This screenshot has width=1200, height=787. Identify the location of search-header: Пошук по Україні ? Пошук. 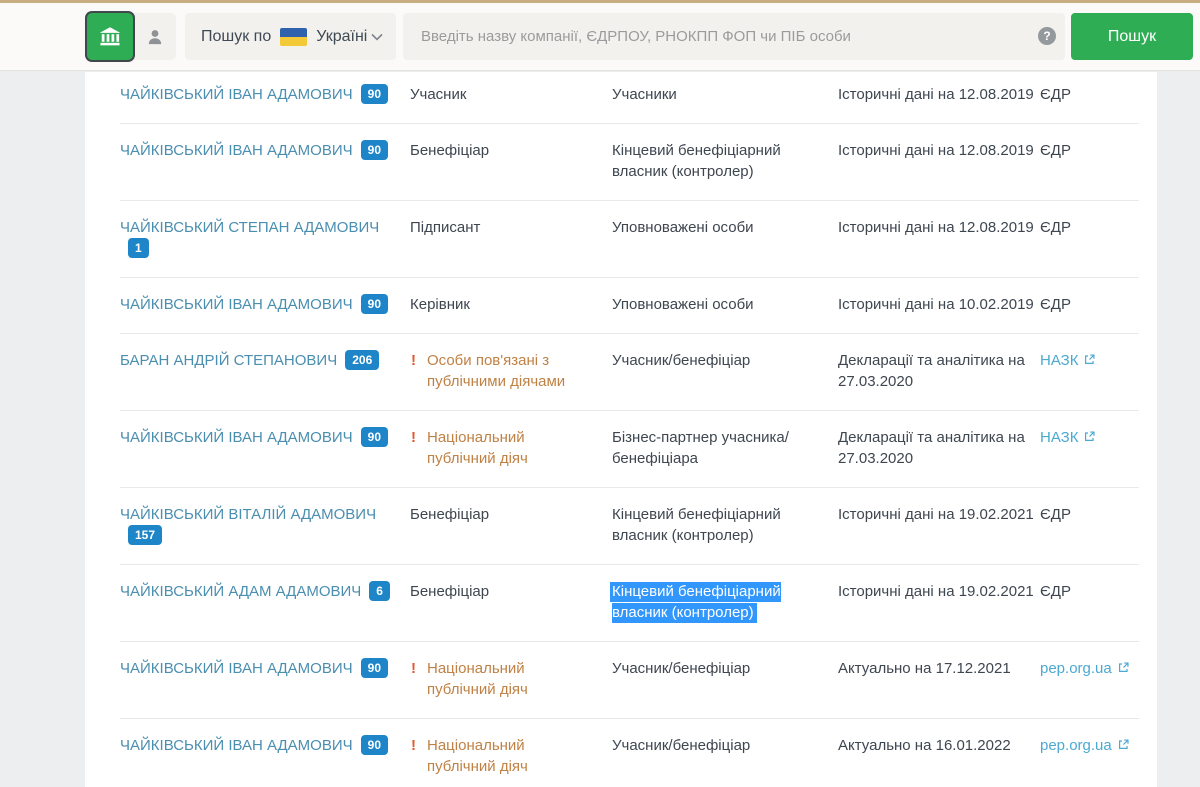
(600, 37).